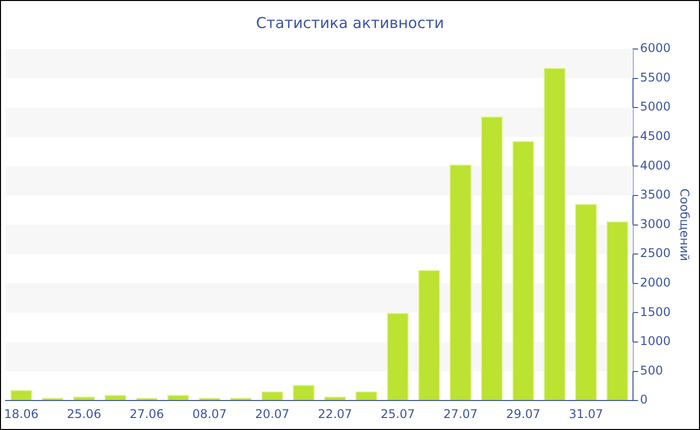 This screenshot has height=430, width=700. Describe the element at coordinates (651, 370) in the screenshot. I see `y-tick-label: 500` at that location.